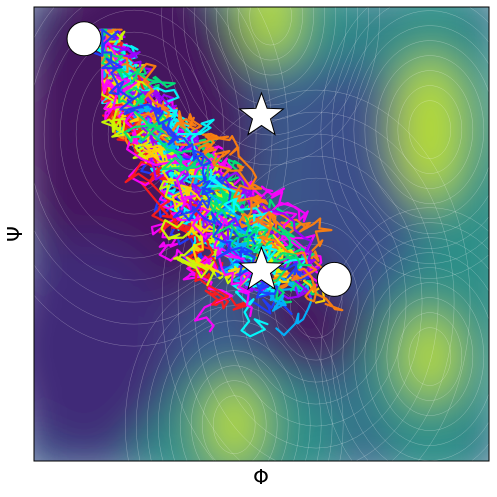 The width and height of the screenshot is (497, 497). What do you see at coordinates (261, 477) in the screenshot?
I see `x-axis-label: Φ` at bounding box center [261, 477].